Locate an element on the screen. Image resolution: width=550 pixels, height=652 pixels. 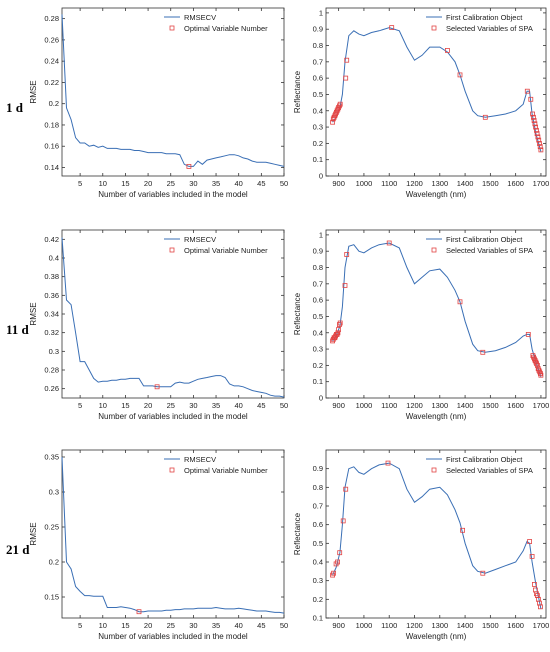
y-tick-label: 1 is located at coordinates (321, 12).